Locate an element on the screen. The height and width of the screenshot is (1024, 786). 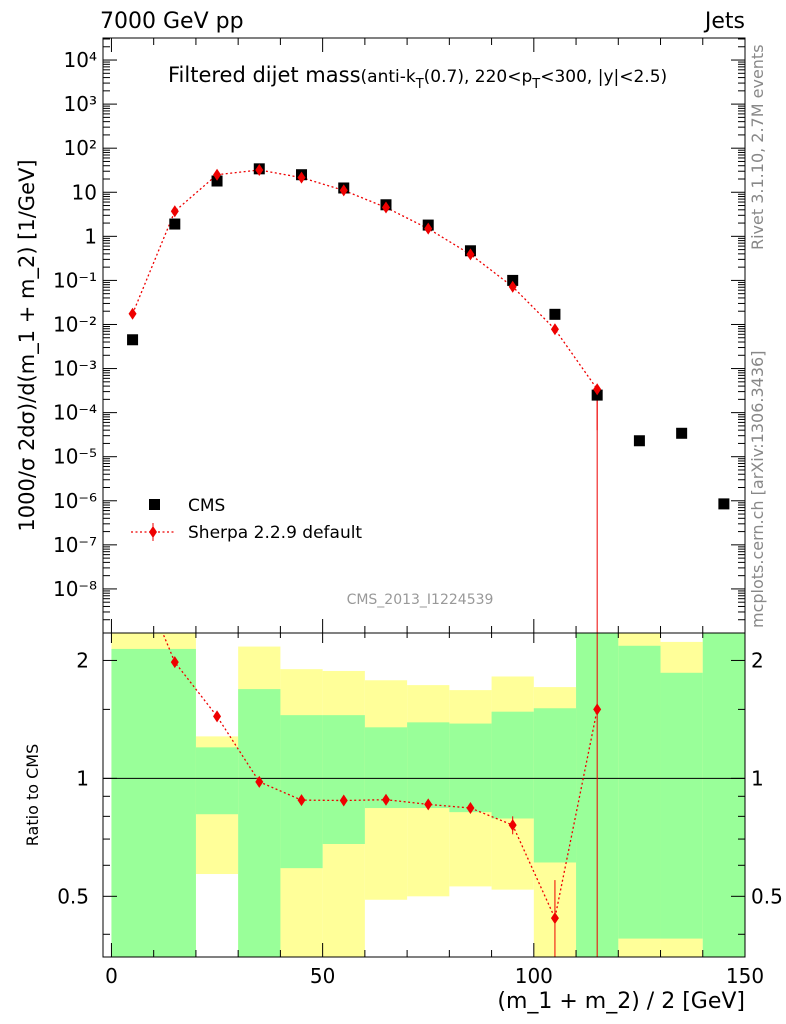
plot-subtitle: <300, |y|<2.5) is located at coordinates (603, 77).